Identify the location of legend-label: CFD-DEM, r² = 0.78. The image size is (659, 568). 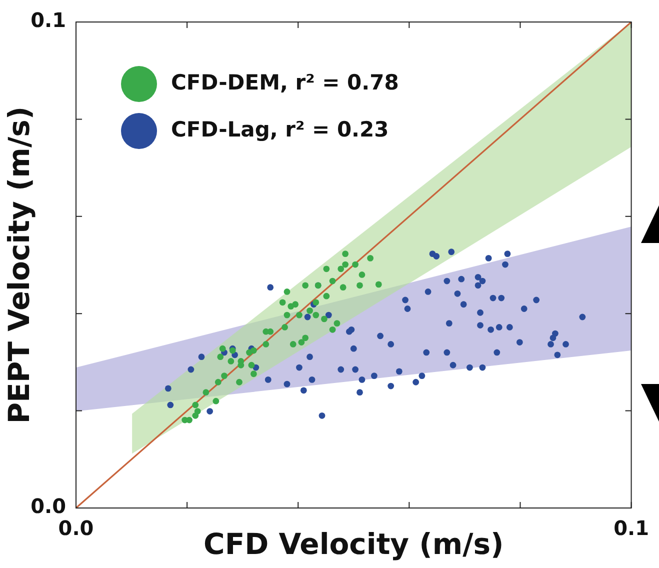
(285, 82).